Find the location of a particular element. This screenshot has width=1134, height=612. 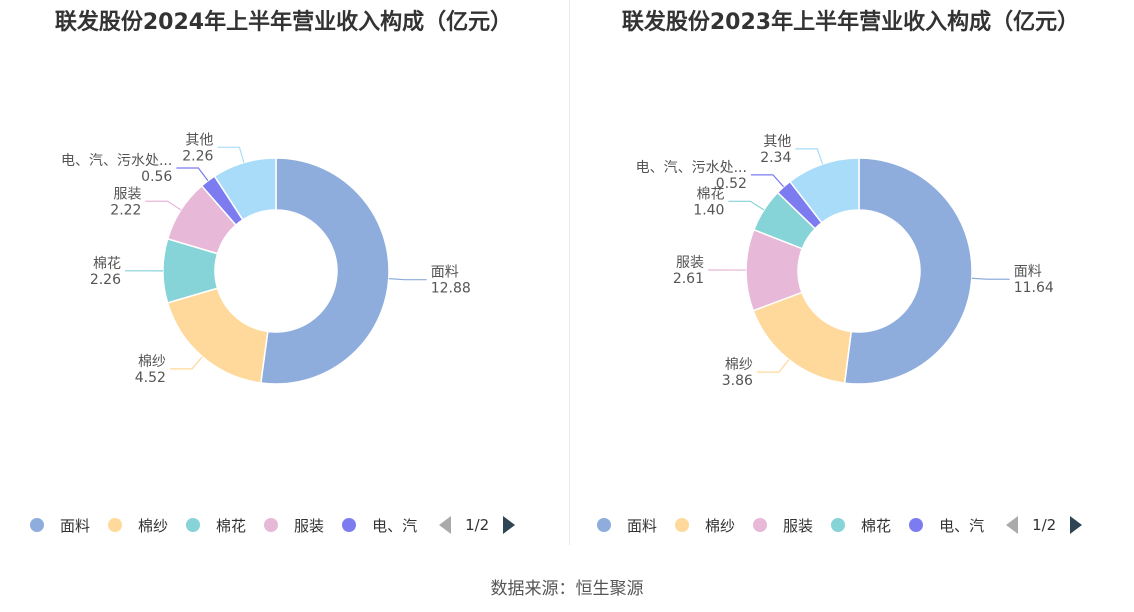

slice-label-3: 棉花 is located at coordinates (710, 193).